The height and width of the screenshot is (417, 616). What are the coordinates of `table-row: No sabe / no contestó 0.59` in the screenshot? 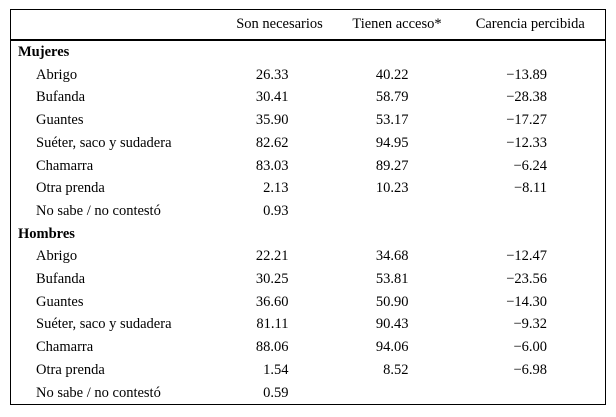 It's located at (308, 393).